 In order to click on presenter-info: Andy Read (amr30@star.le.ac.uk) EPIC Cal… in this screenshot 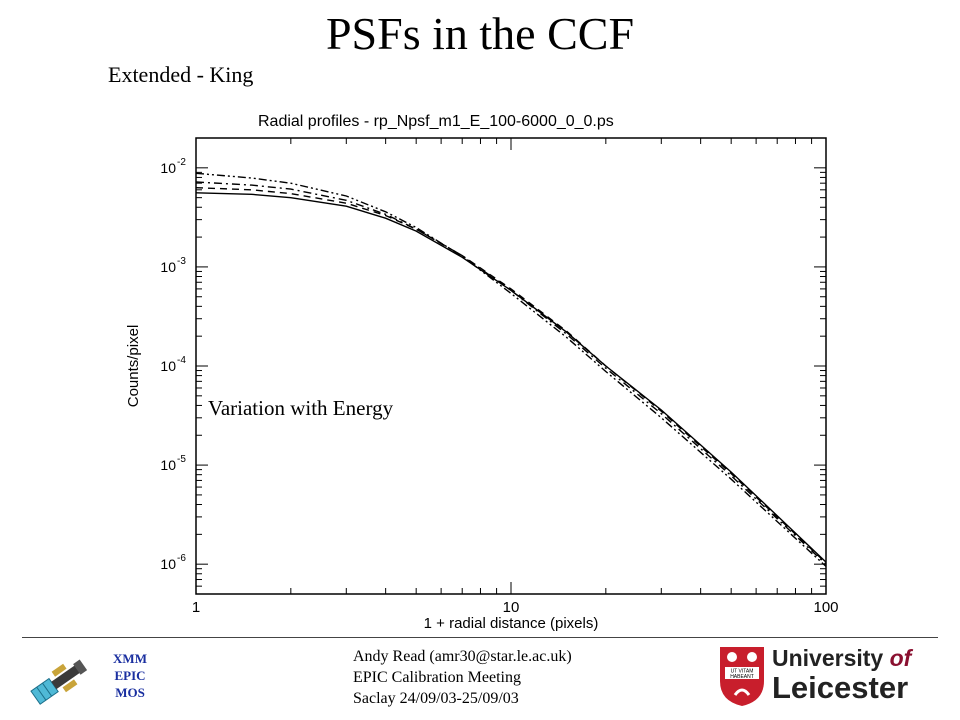, I will do `click(462, 677)`.